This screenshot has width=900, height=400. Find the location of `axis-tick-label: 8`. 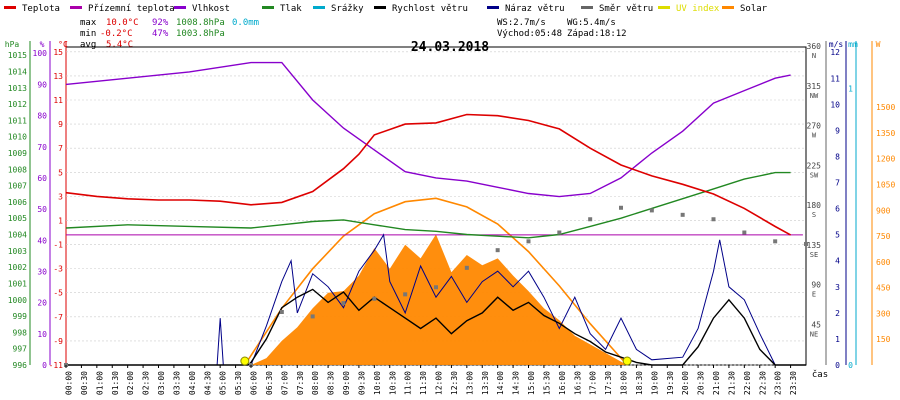

axis-tick-label: 8 is located at coordinates (837, 156).